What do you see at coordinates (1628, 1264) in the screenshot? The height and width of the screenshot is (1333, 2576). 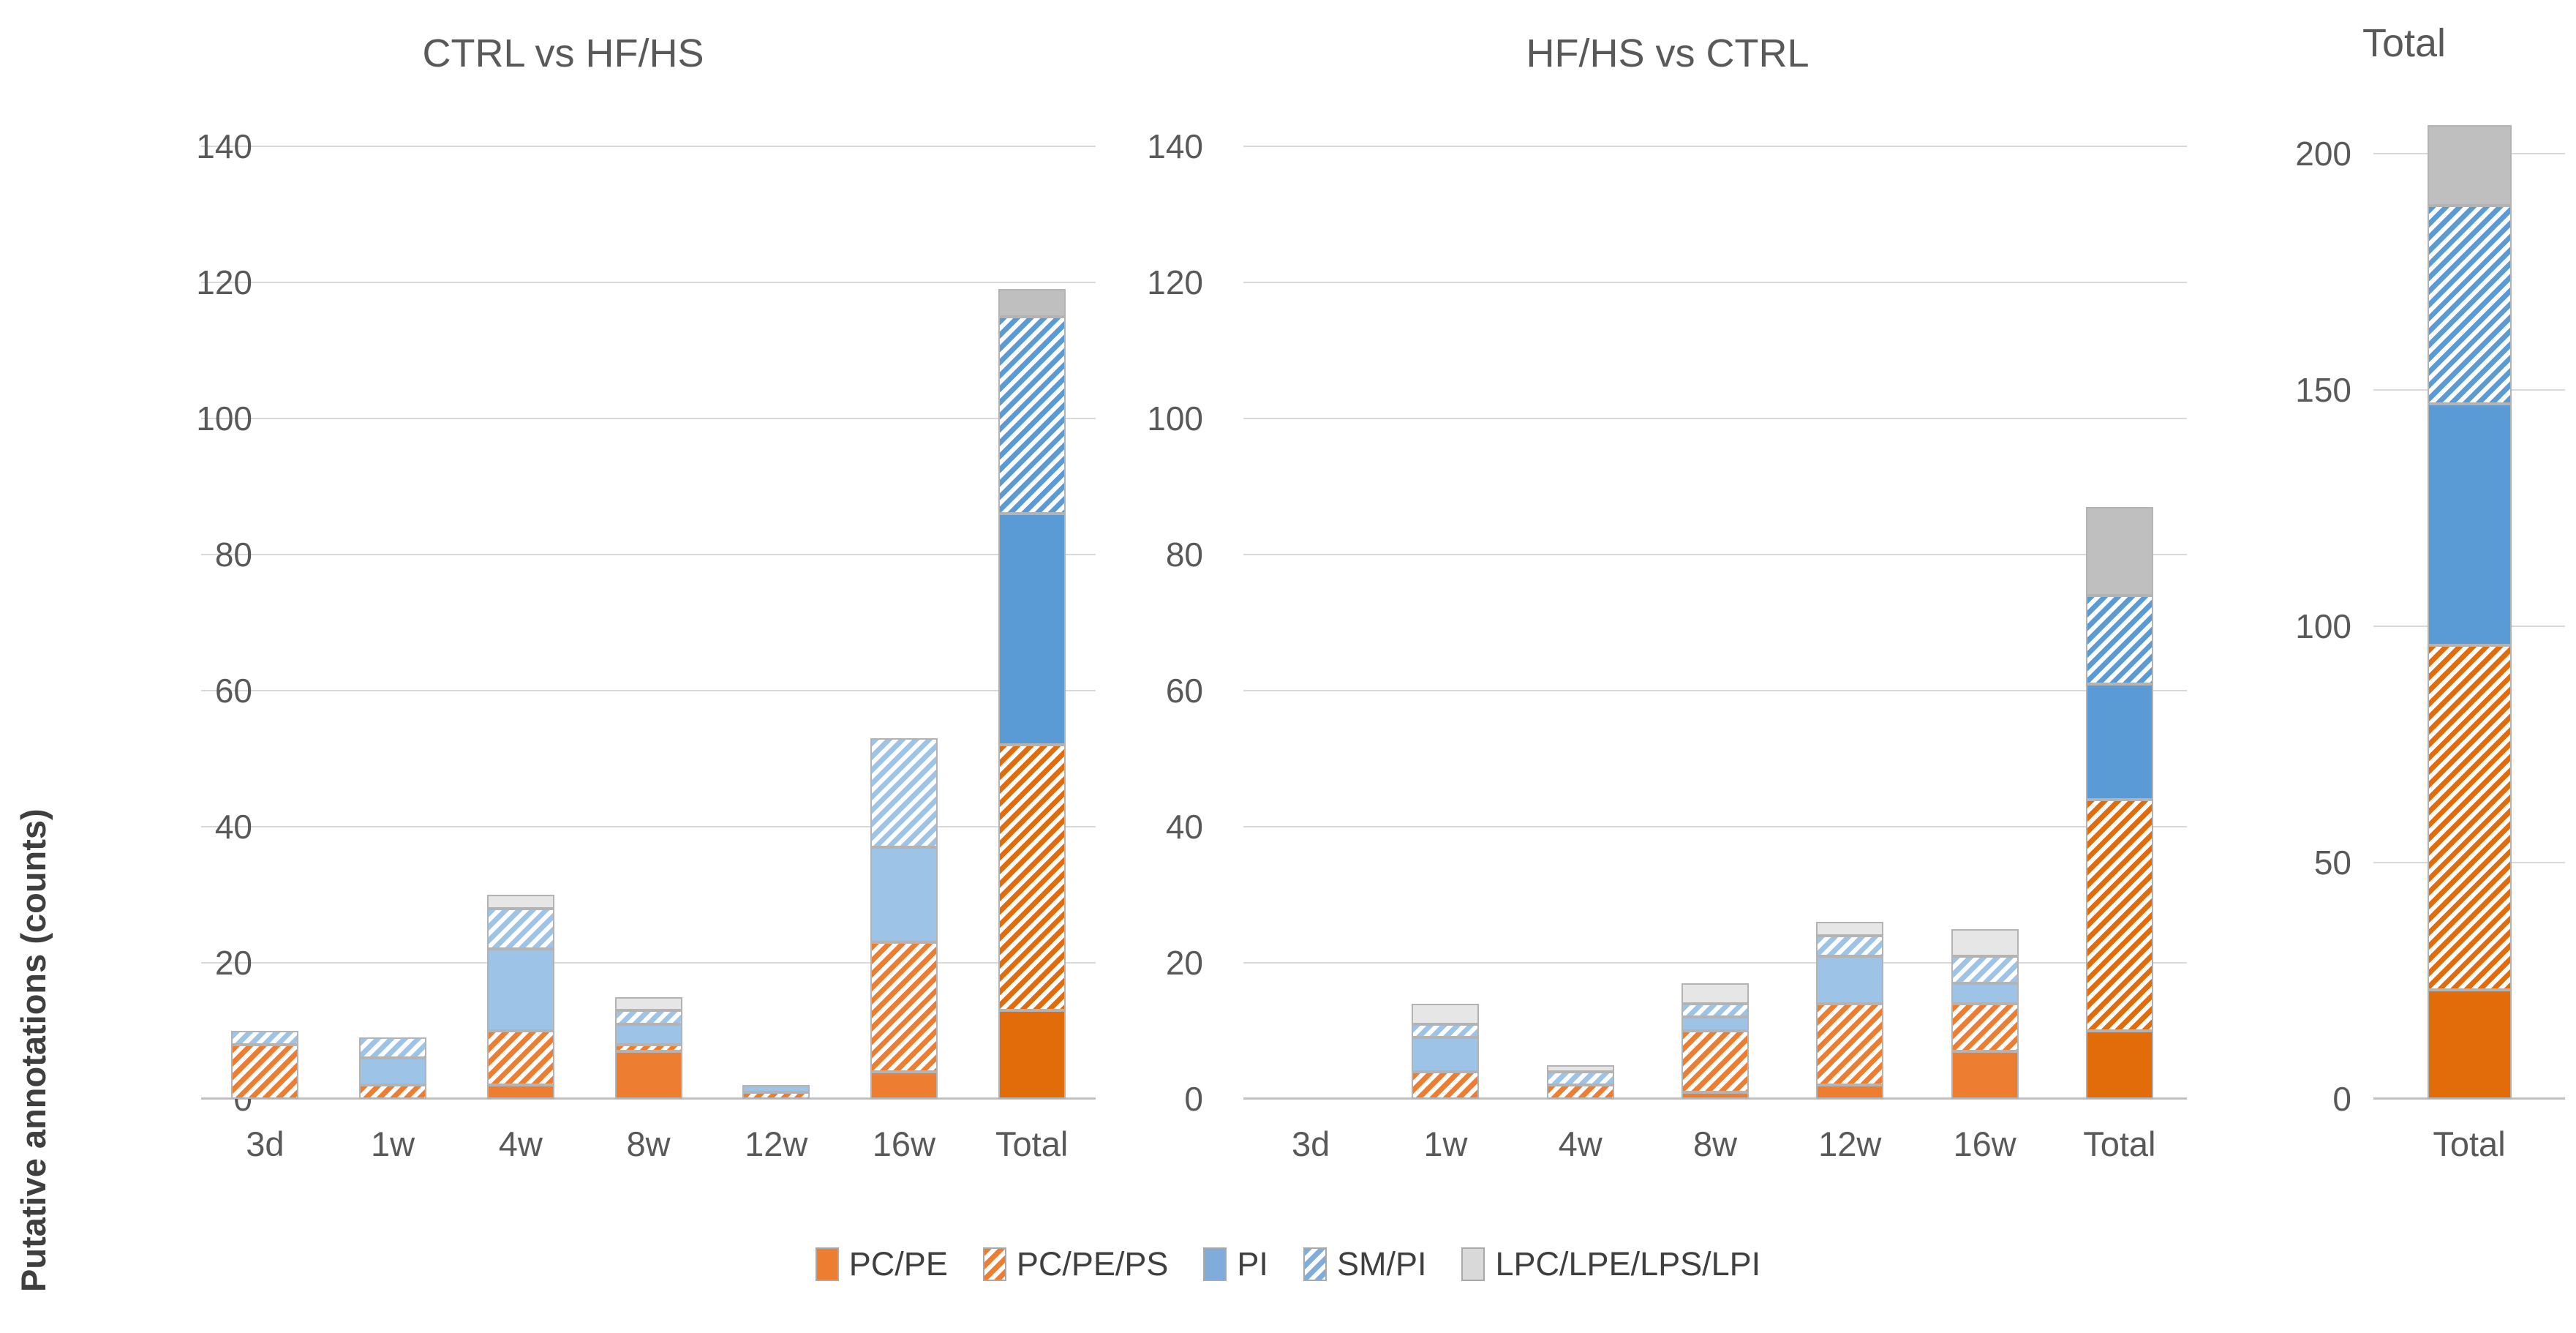 I see `legend-label: LPC/LPE/LPS/LPI` at bounding box center [1628, 1264].